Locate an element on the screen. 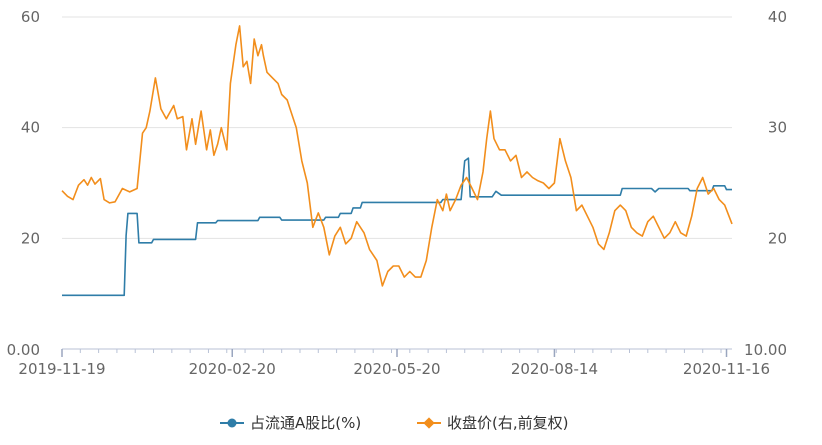 This screenshot has height=445, width=822. legend-item: 收盘价(右,前复权) is located at coordinates (492, 423).